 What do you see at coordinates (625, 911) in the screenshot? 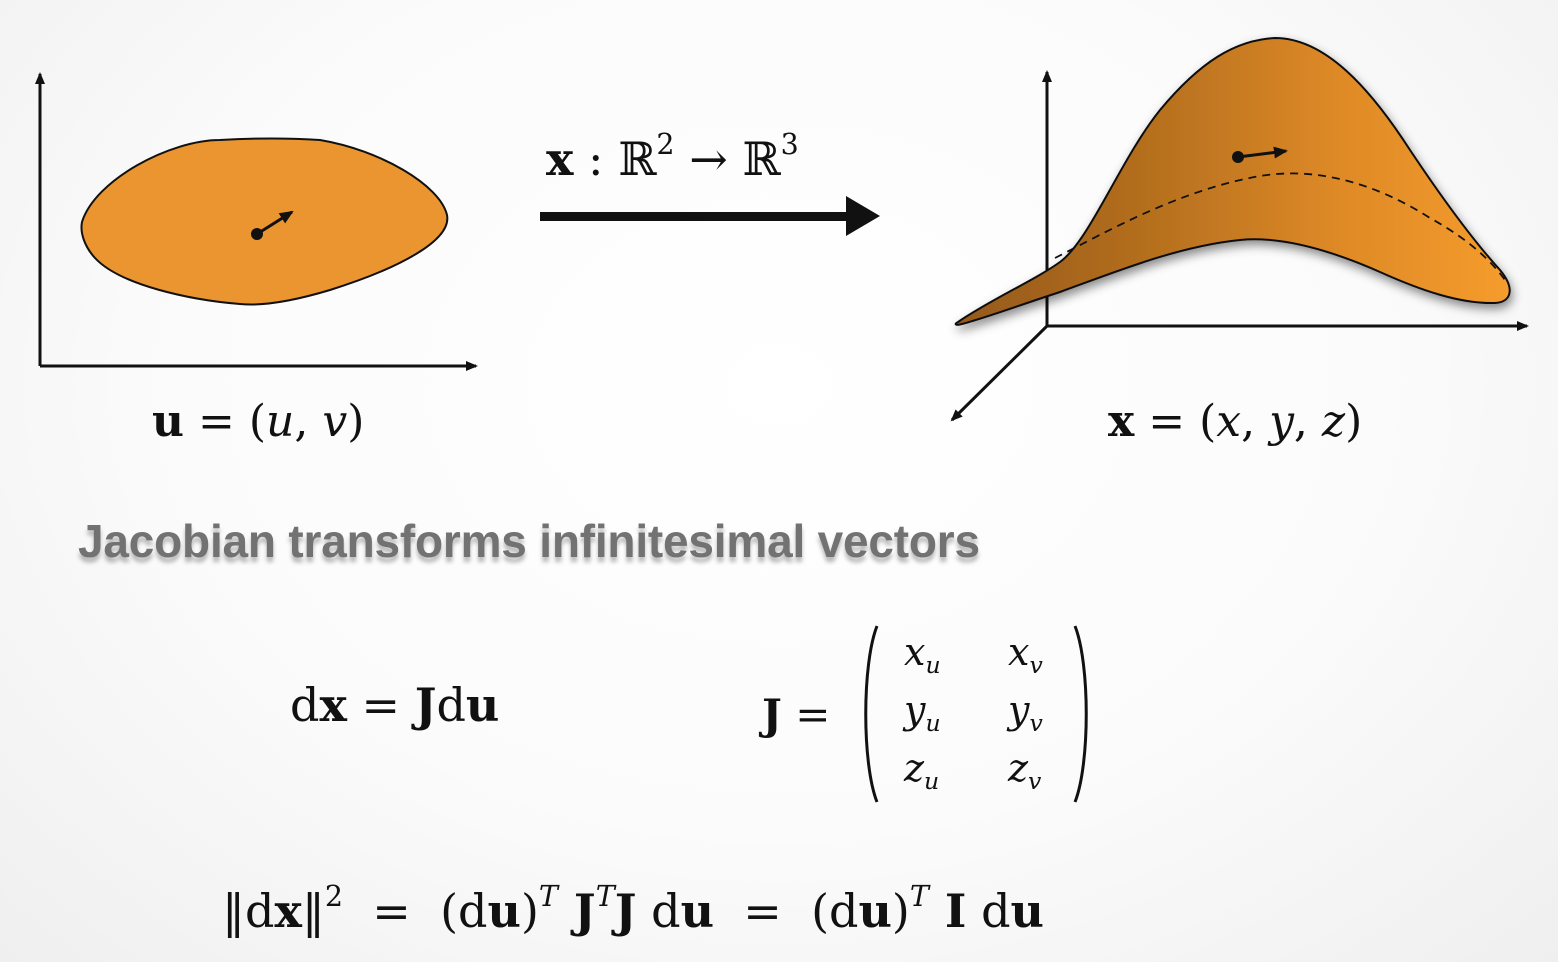
I see `eq2-J2: J` at bounding box center [625, 911].